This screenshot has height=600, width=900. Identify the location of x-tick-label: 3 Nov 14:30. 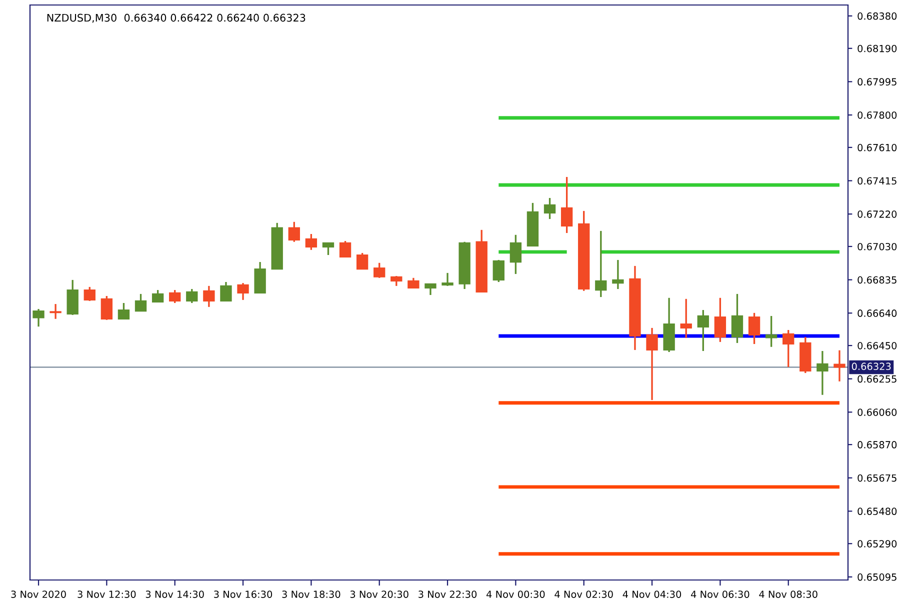
(175, 594).